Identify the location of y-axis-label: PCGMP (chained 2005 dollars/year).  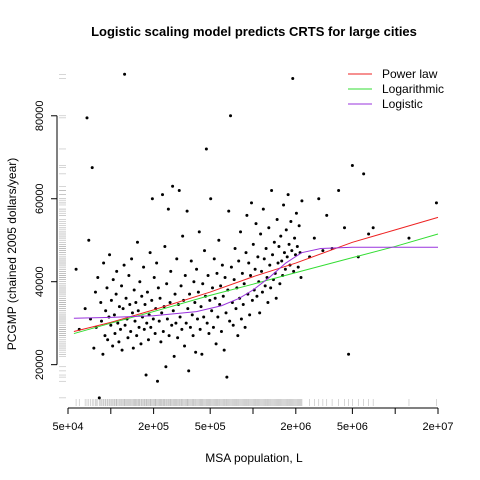
(12, 254).